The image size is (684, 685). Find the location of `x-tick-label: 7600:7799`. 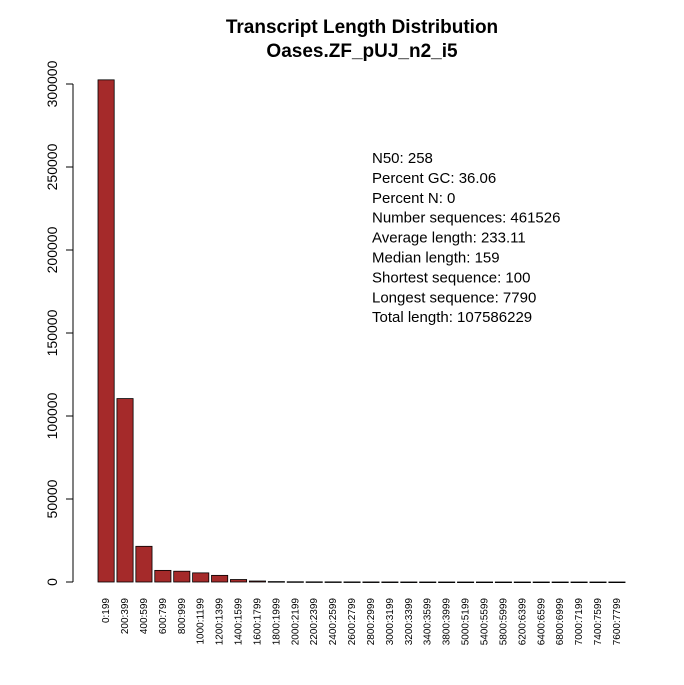

x-tick-label: 7600:7799 is located at coordinates (617, 622).